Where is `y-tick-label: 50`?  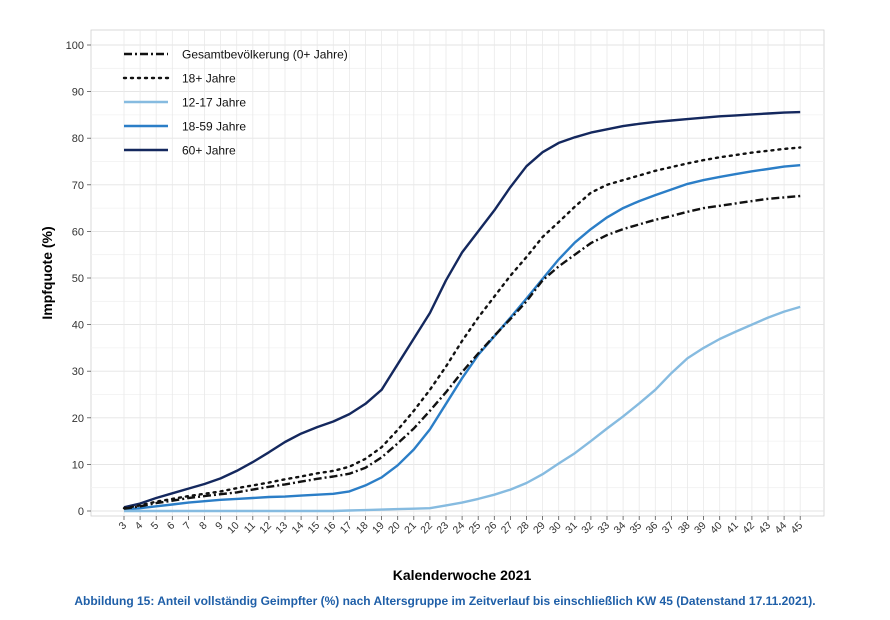
y-tick-label: 50 is located at coordinates (78, 279).